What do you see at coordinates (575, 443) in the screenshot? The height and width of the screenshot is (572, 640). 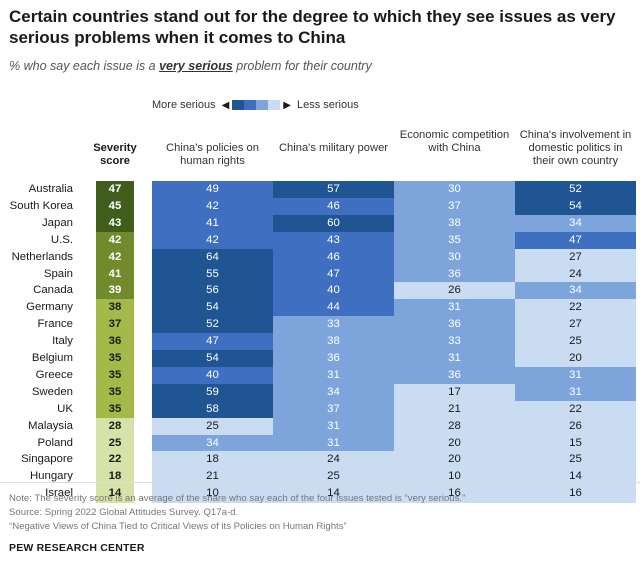 I see `heatmap-cell: 15` at bounding box center [575, 443].